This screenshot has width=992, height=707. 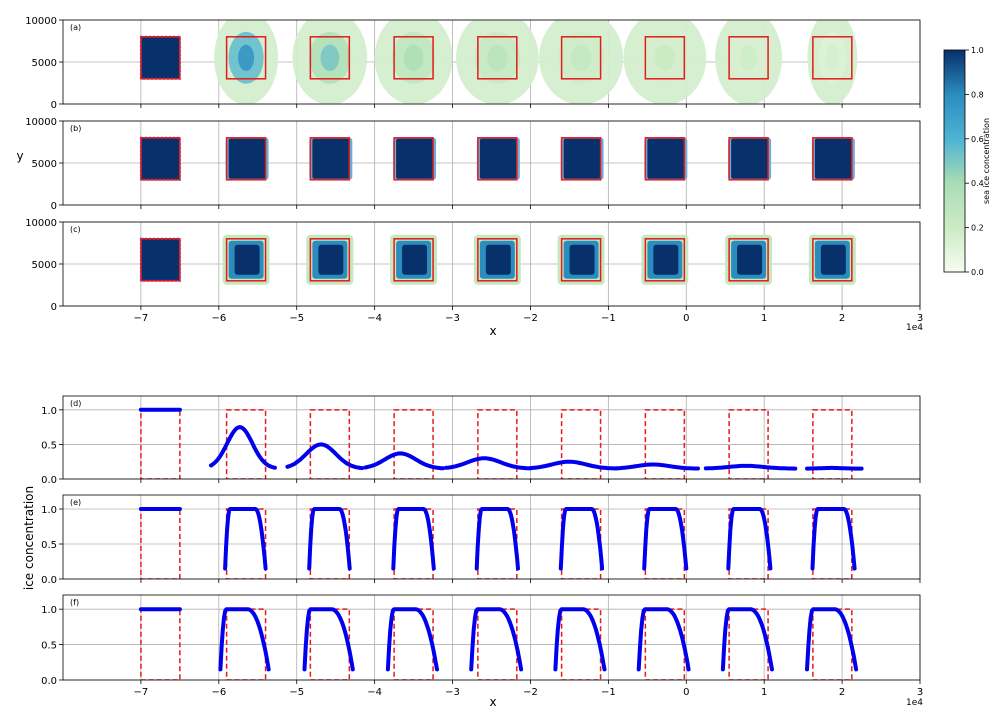 I want to click on panel-label: (d), so click(x=75, y=403).